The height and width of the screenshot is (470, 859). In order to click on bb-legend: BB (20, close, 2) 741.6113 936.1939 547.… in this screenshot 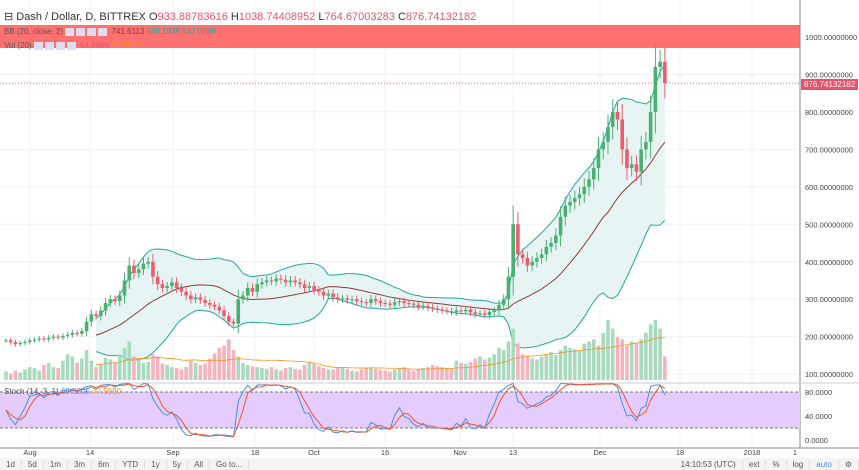, I will do `click(110, 31)`.